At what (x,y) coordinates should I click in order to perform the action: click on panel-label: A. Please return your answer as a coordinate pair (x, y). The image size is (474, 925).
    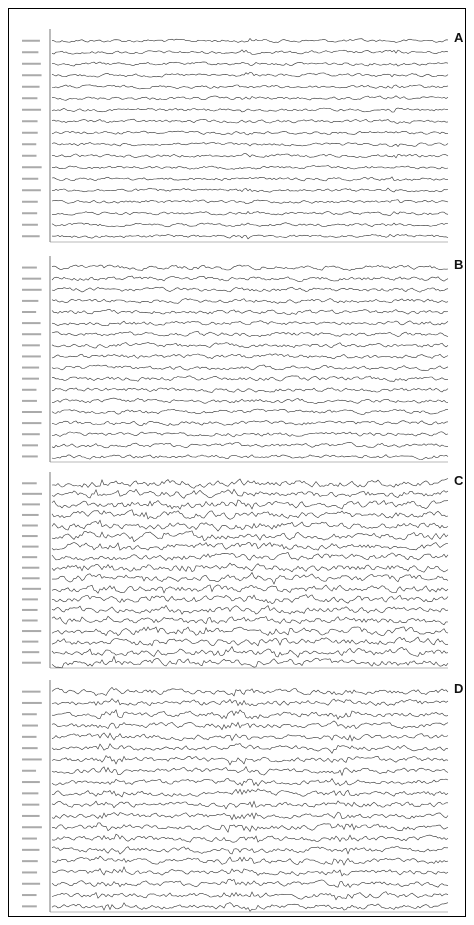
    Looking at the image, I should click on (459, 37).